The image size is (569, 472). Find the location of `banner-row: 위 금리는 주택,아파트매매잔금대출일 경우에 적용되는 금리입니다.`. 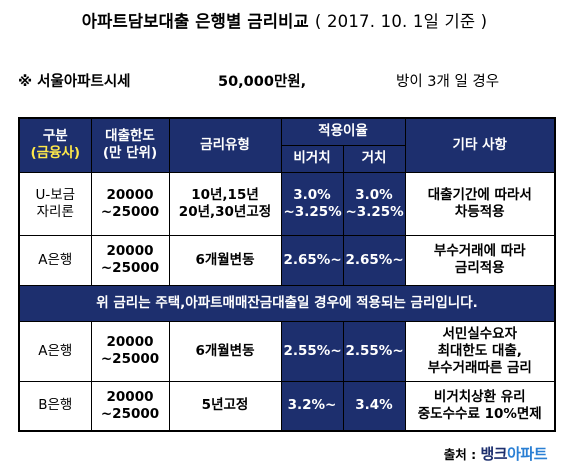

banner-row: 위 금리는 주택,아파트매매잔금대출일 경우에 적용되는 금리입니다. is located at coordinates (287, 303).